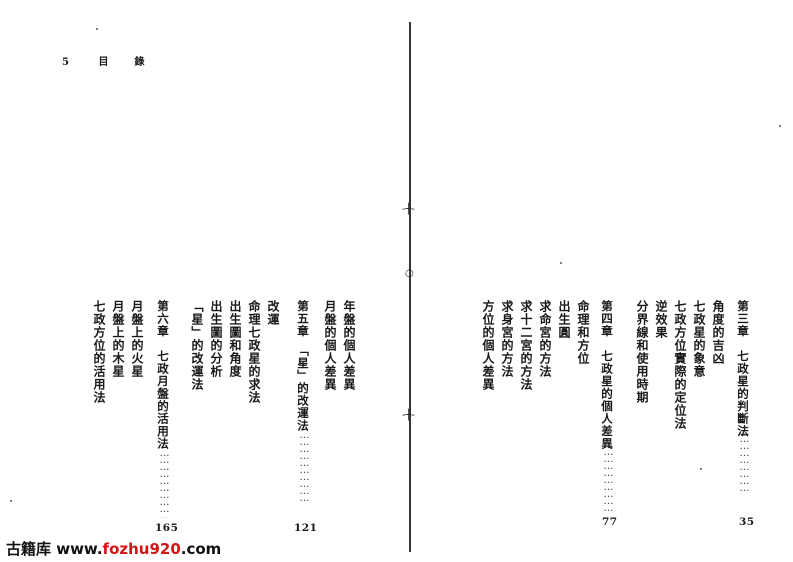 The image size is (793, 562). Describe the element at coordinates (167, 528) in the screenshot. I see `chapter-6-page: 165` at that location.